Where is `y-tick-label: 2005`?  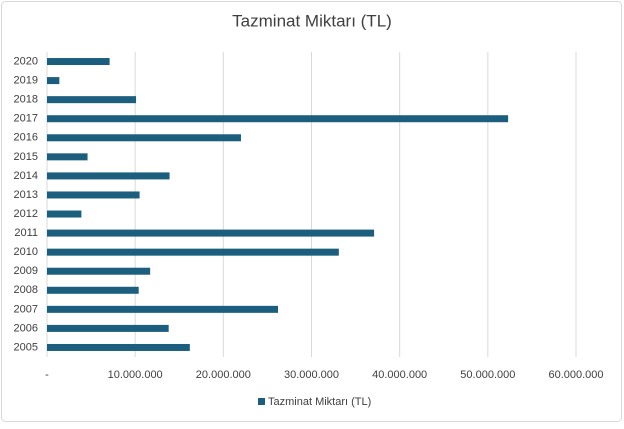 y-tick-label: 2005 is located at coordinates (26, 347).